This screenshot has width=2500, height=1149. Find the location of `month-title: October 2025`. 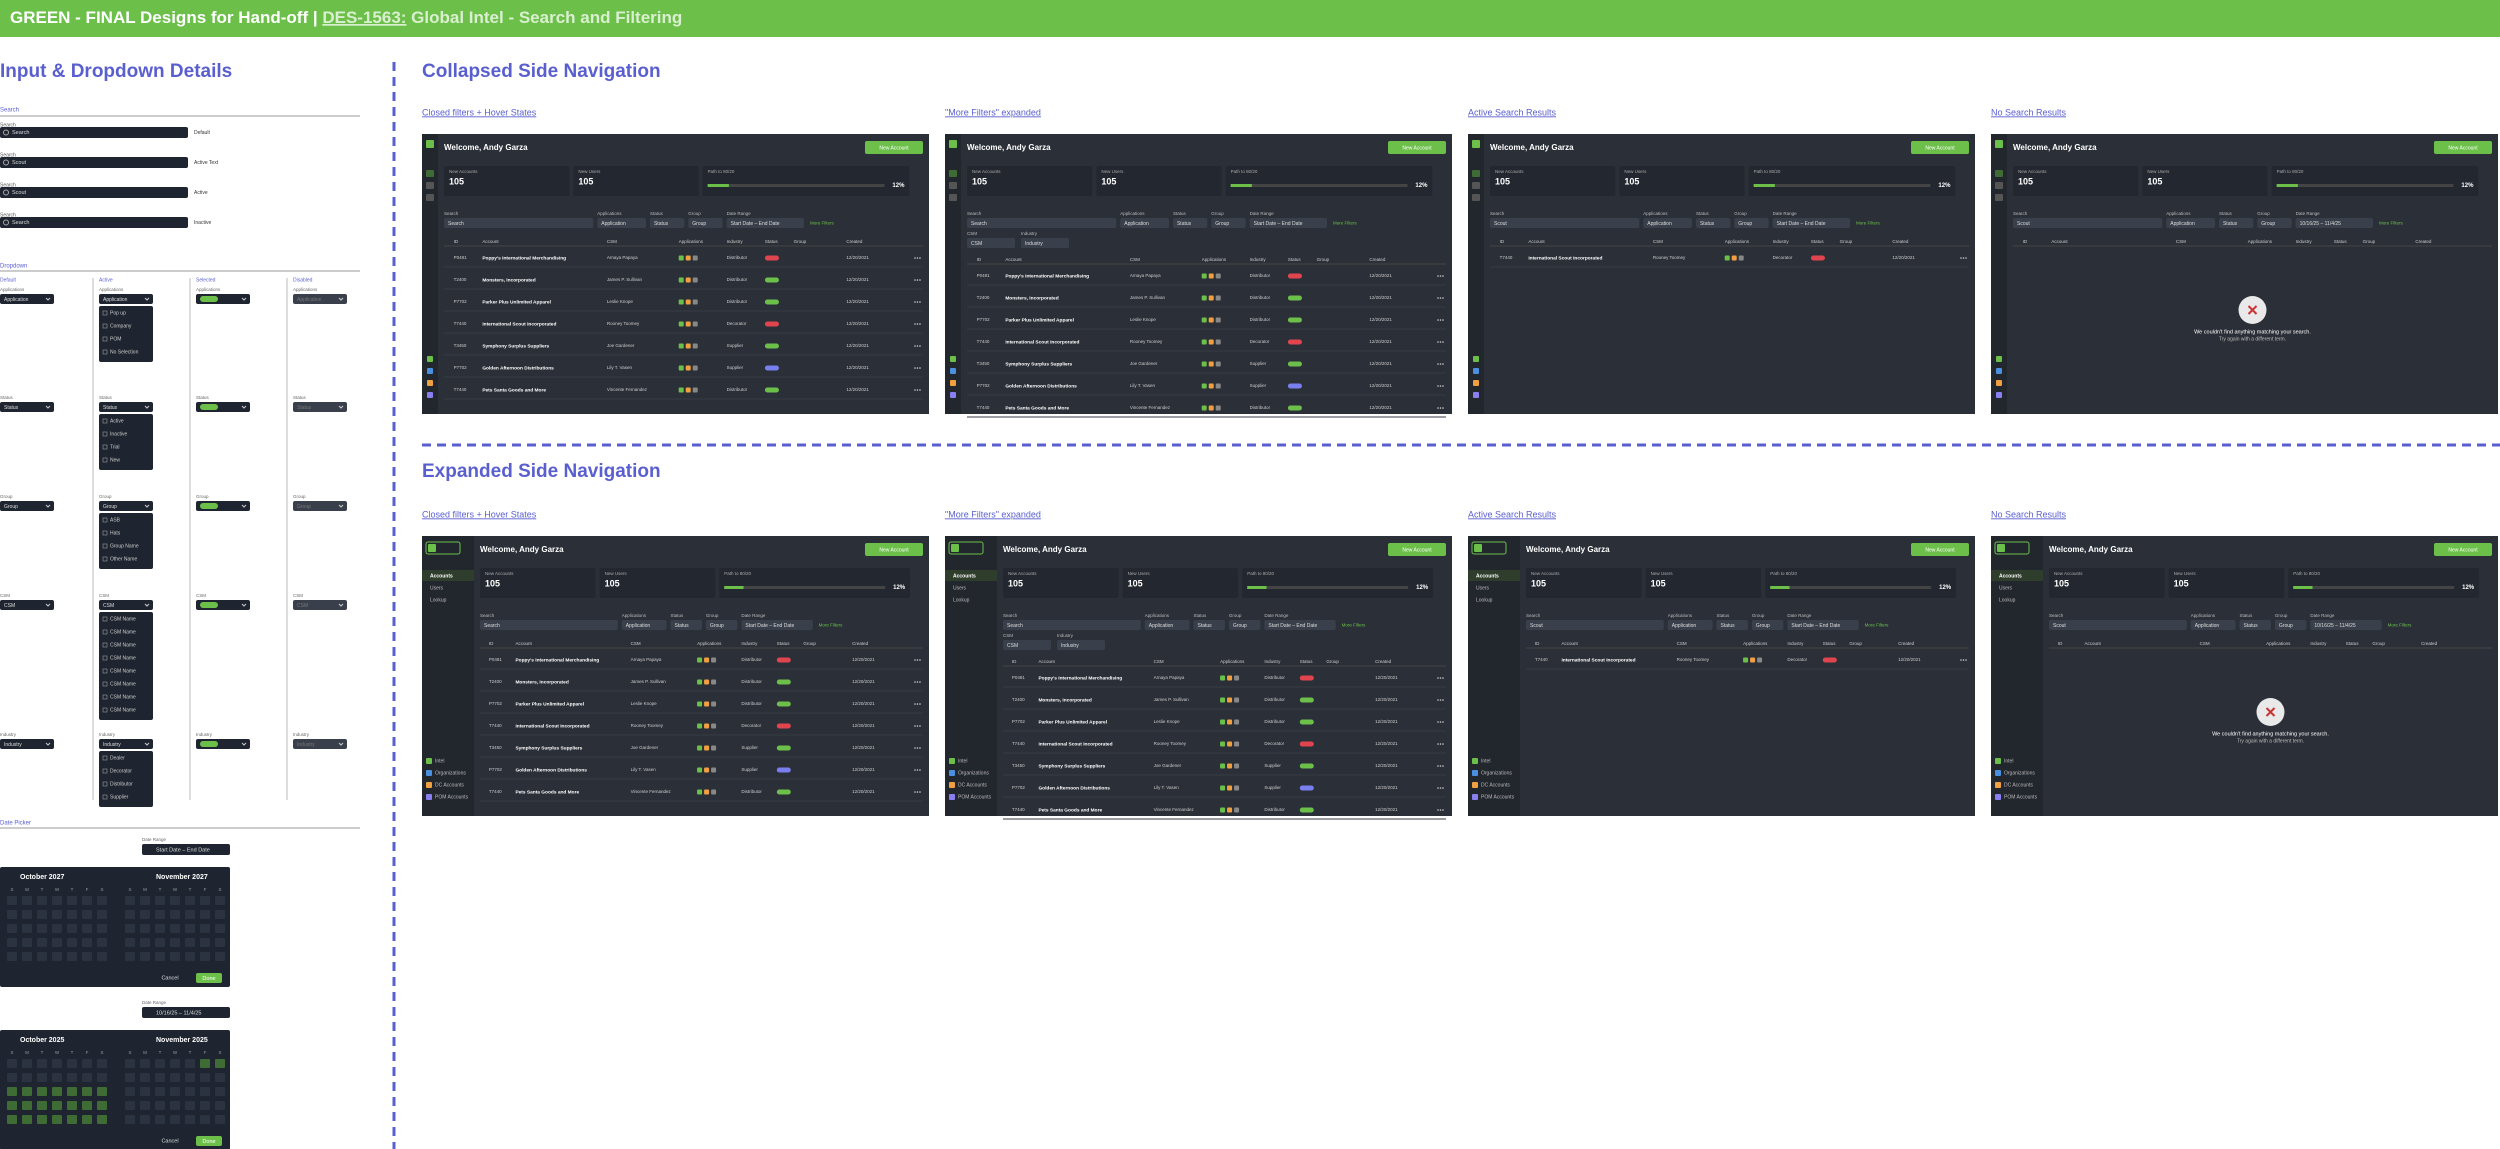

month-title: October 2025 is located at coordinates (42, 1040).